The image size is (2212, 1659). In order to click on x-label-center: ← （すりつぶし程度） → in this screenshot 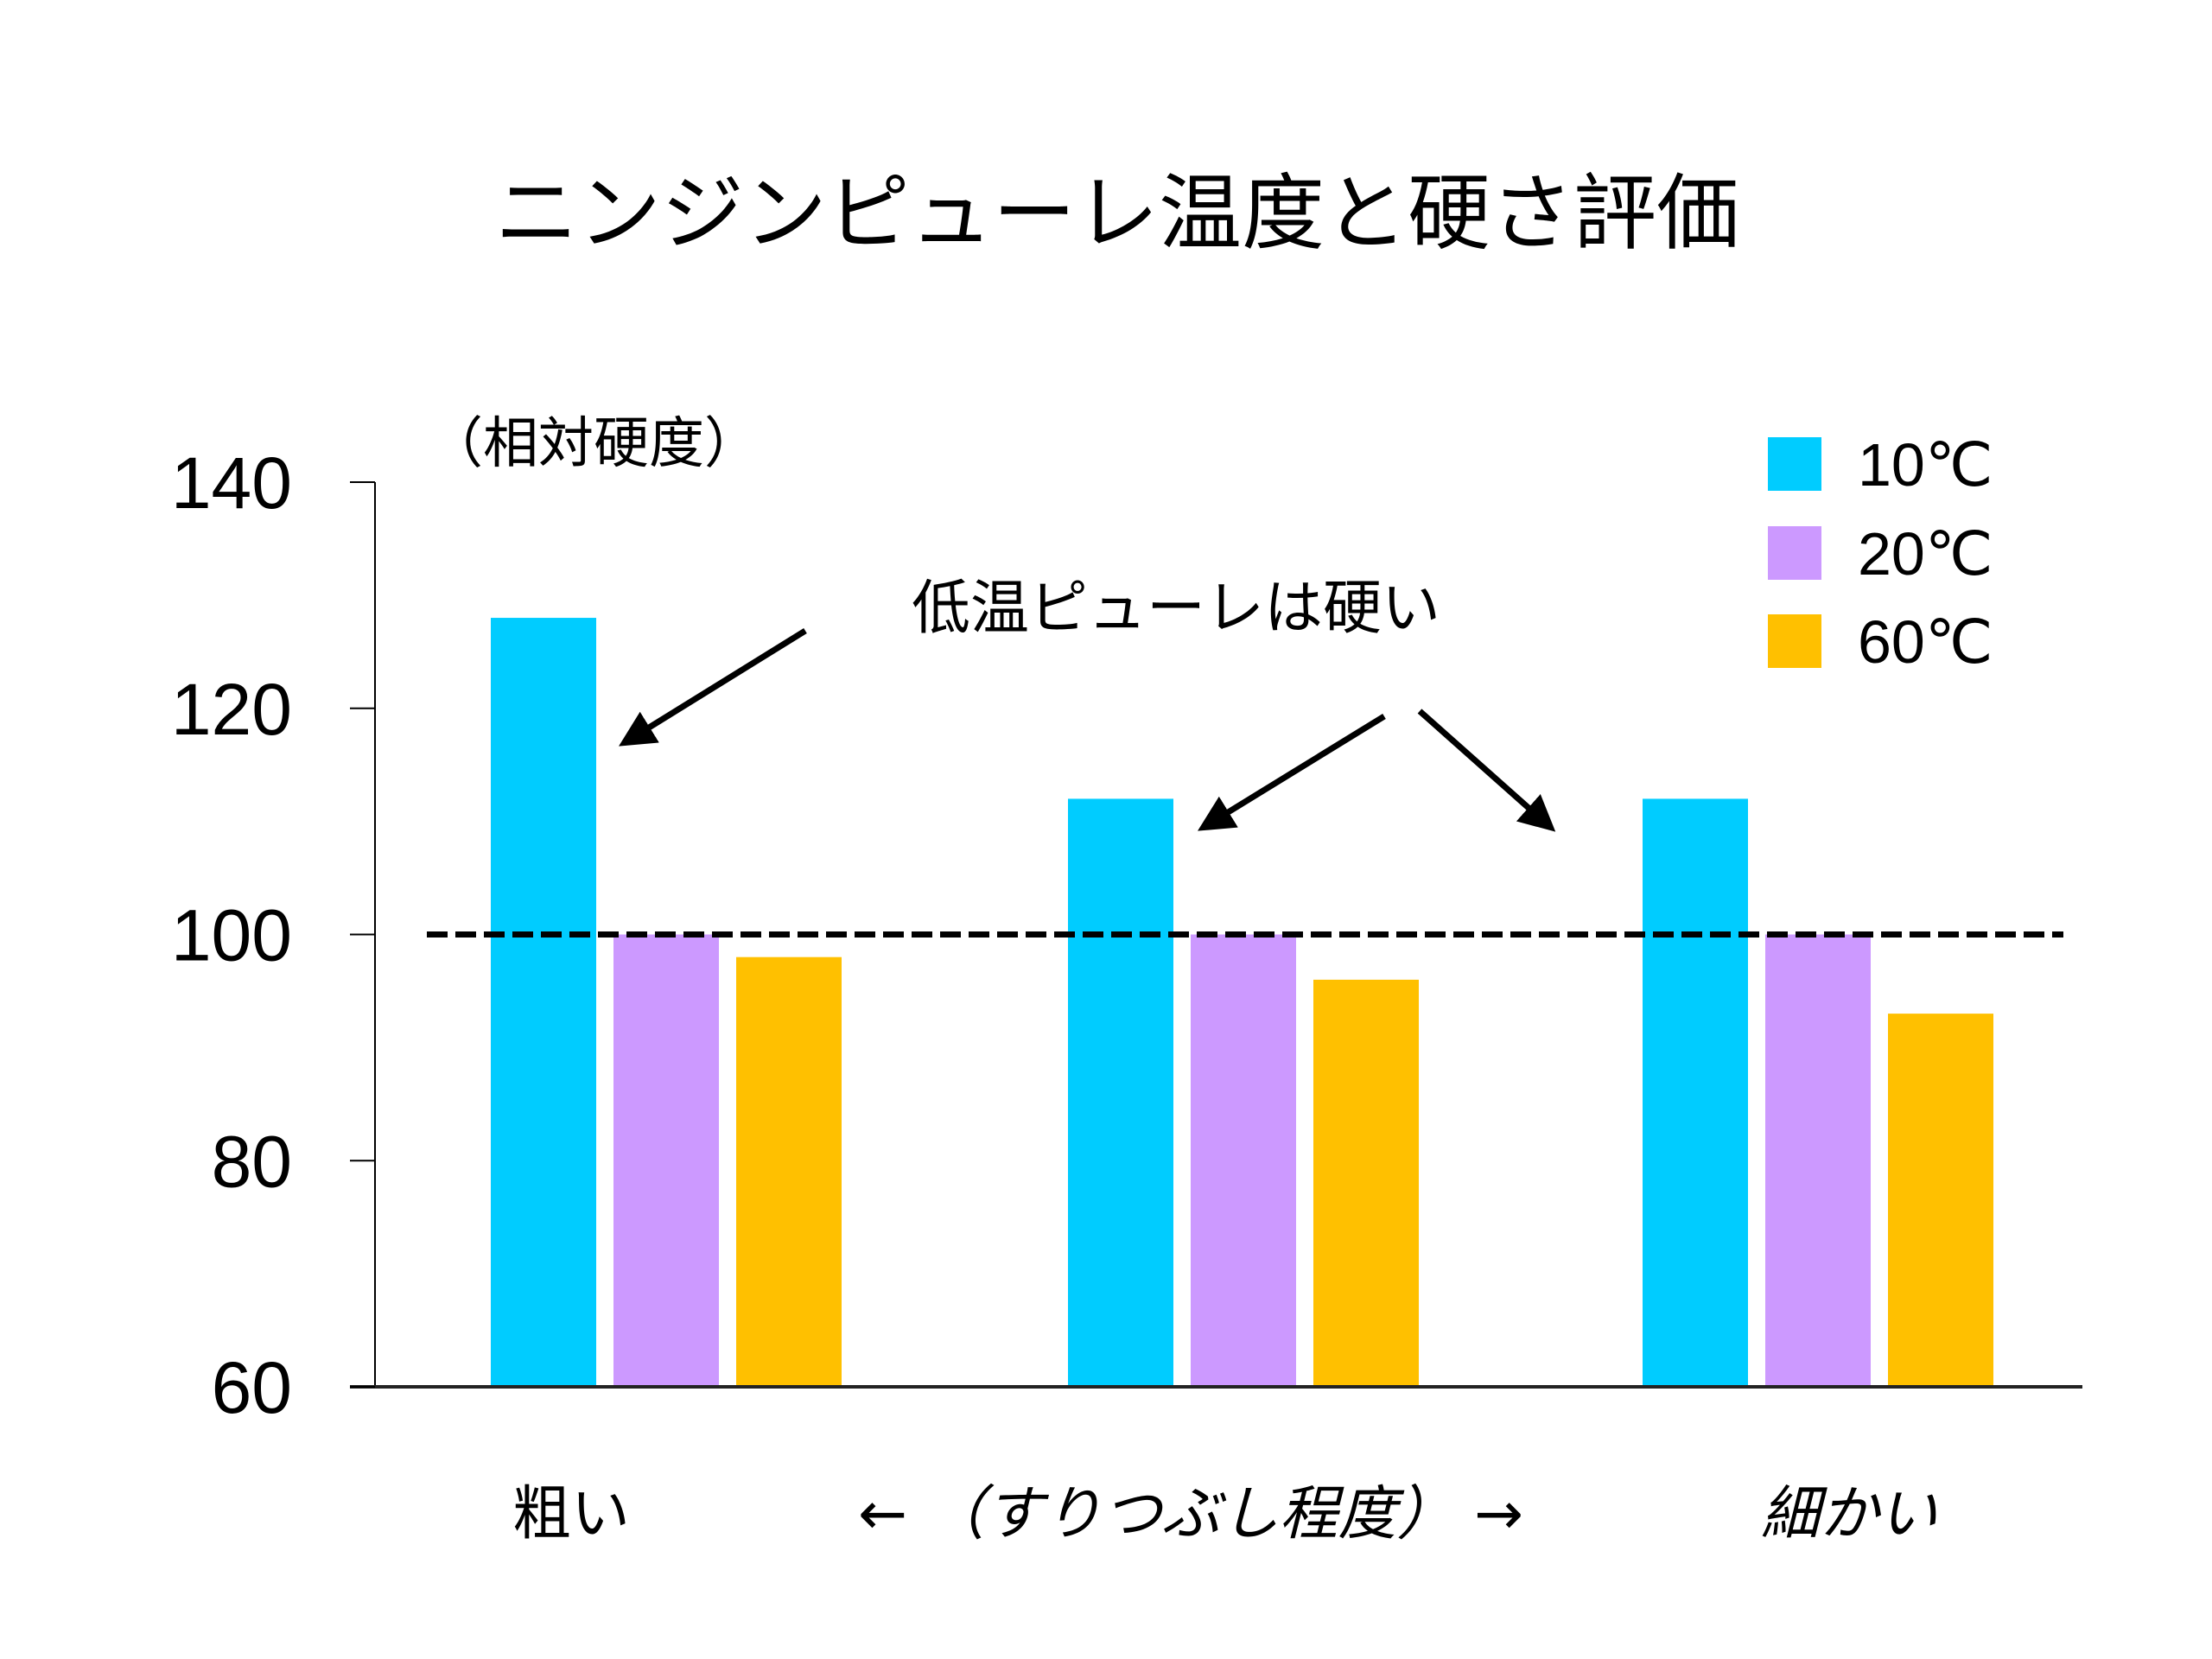, I will do `click(1190, 1514)`.